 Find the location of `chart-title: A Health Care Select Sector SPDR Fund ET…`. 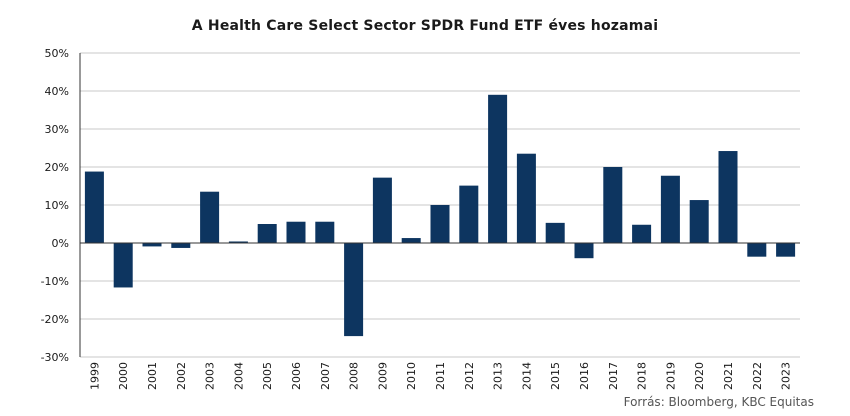

chart-title: A Health Care Select Sector SPDR Fund ET… is located at coordinates (425, 26).